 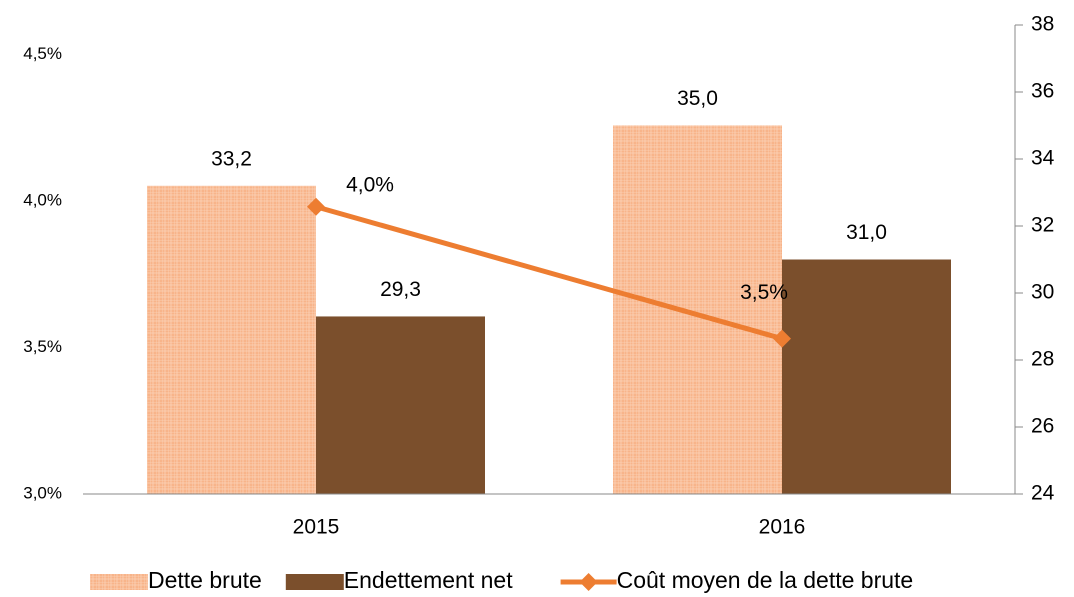 I want to click on y2-tick-label: 38, so click(x=1042, y=24).